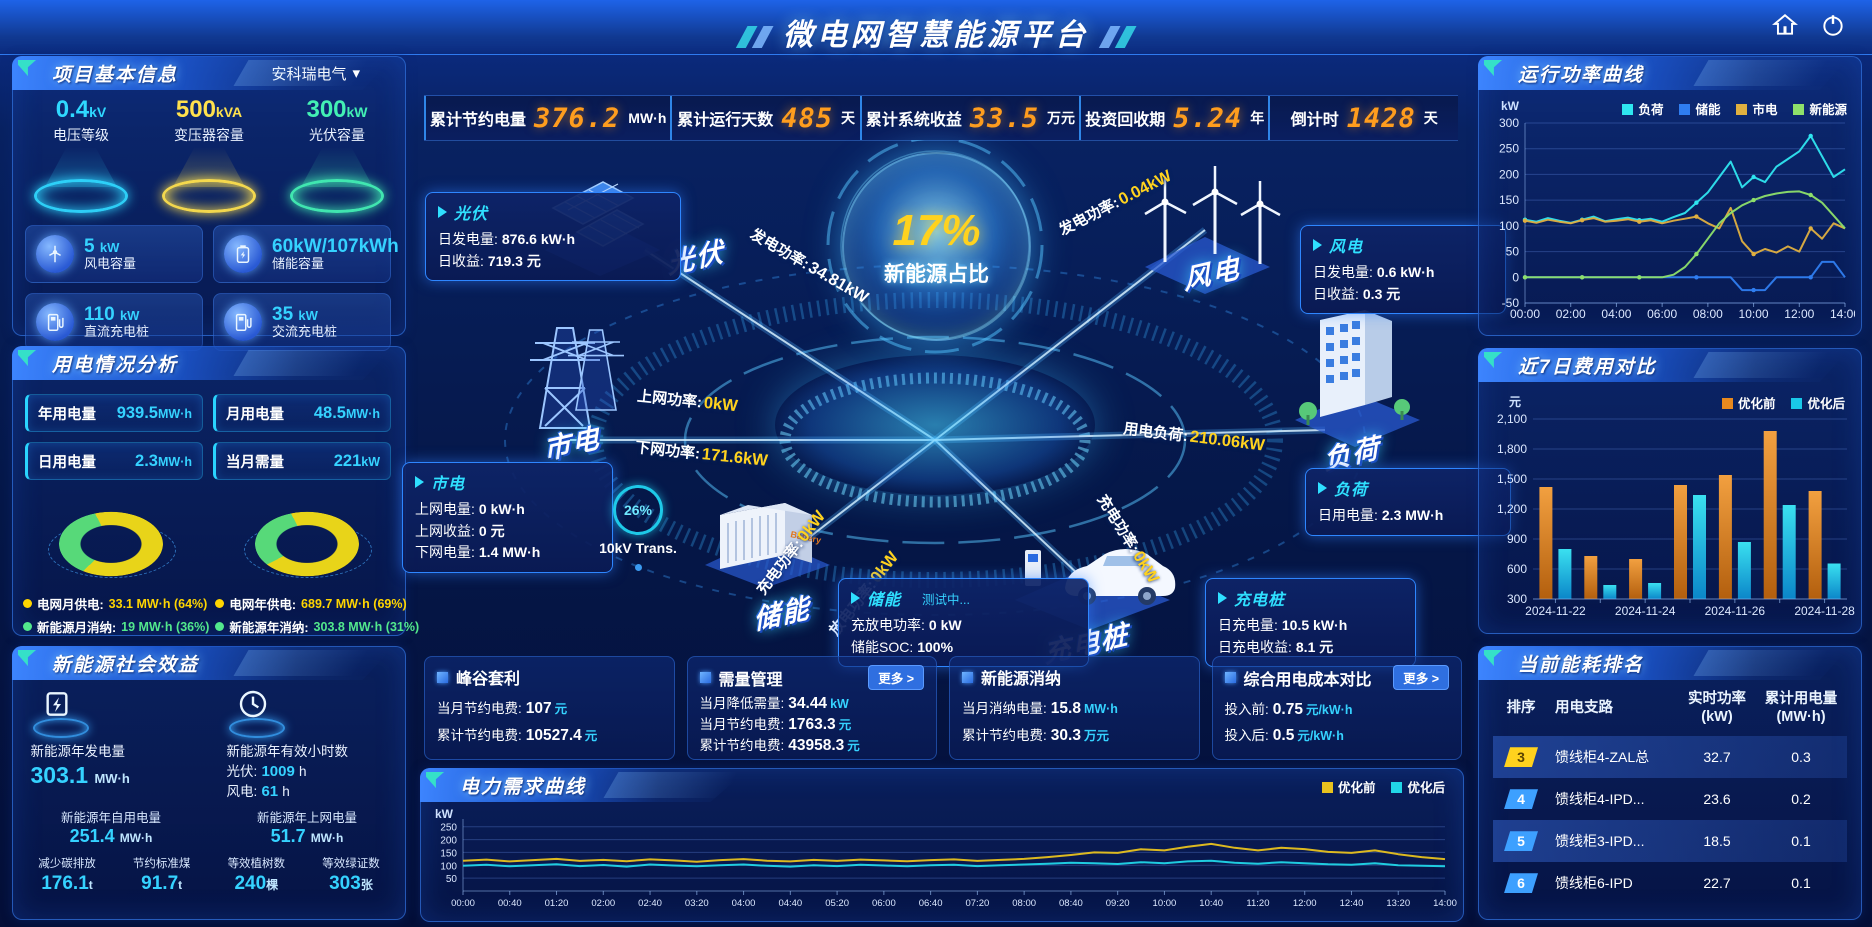 The width and height of the screenshot is (1872, 927). Describe the element at coordinates (351, 875) in the screenshot. I see `social-benefit-bottom-item: 等效绿证数 303张` at that location.